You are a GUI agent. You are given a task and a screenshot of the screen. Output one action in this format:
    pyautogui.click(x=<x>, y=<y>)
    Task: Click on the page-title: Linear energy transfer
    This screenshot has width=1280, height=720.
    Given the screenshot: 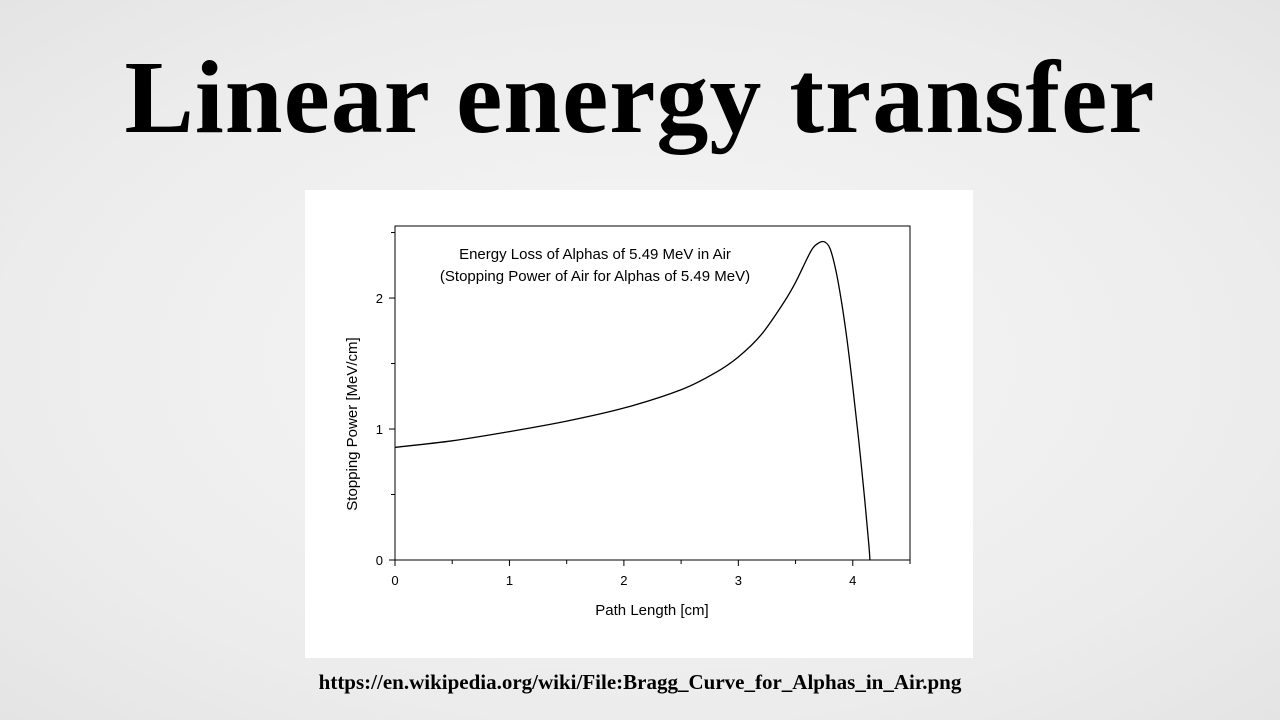 What is the action you would take?
    pyautogui.click(x=640, y=97)
    